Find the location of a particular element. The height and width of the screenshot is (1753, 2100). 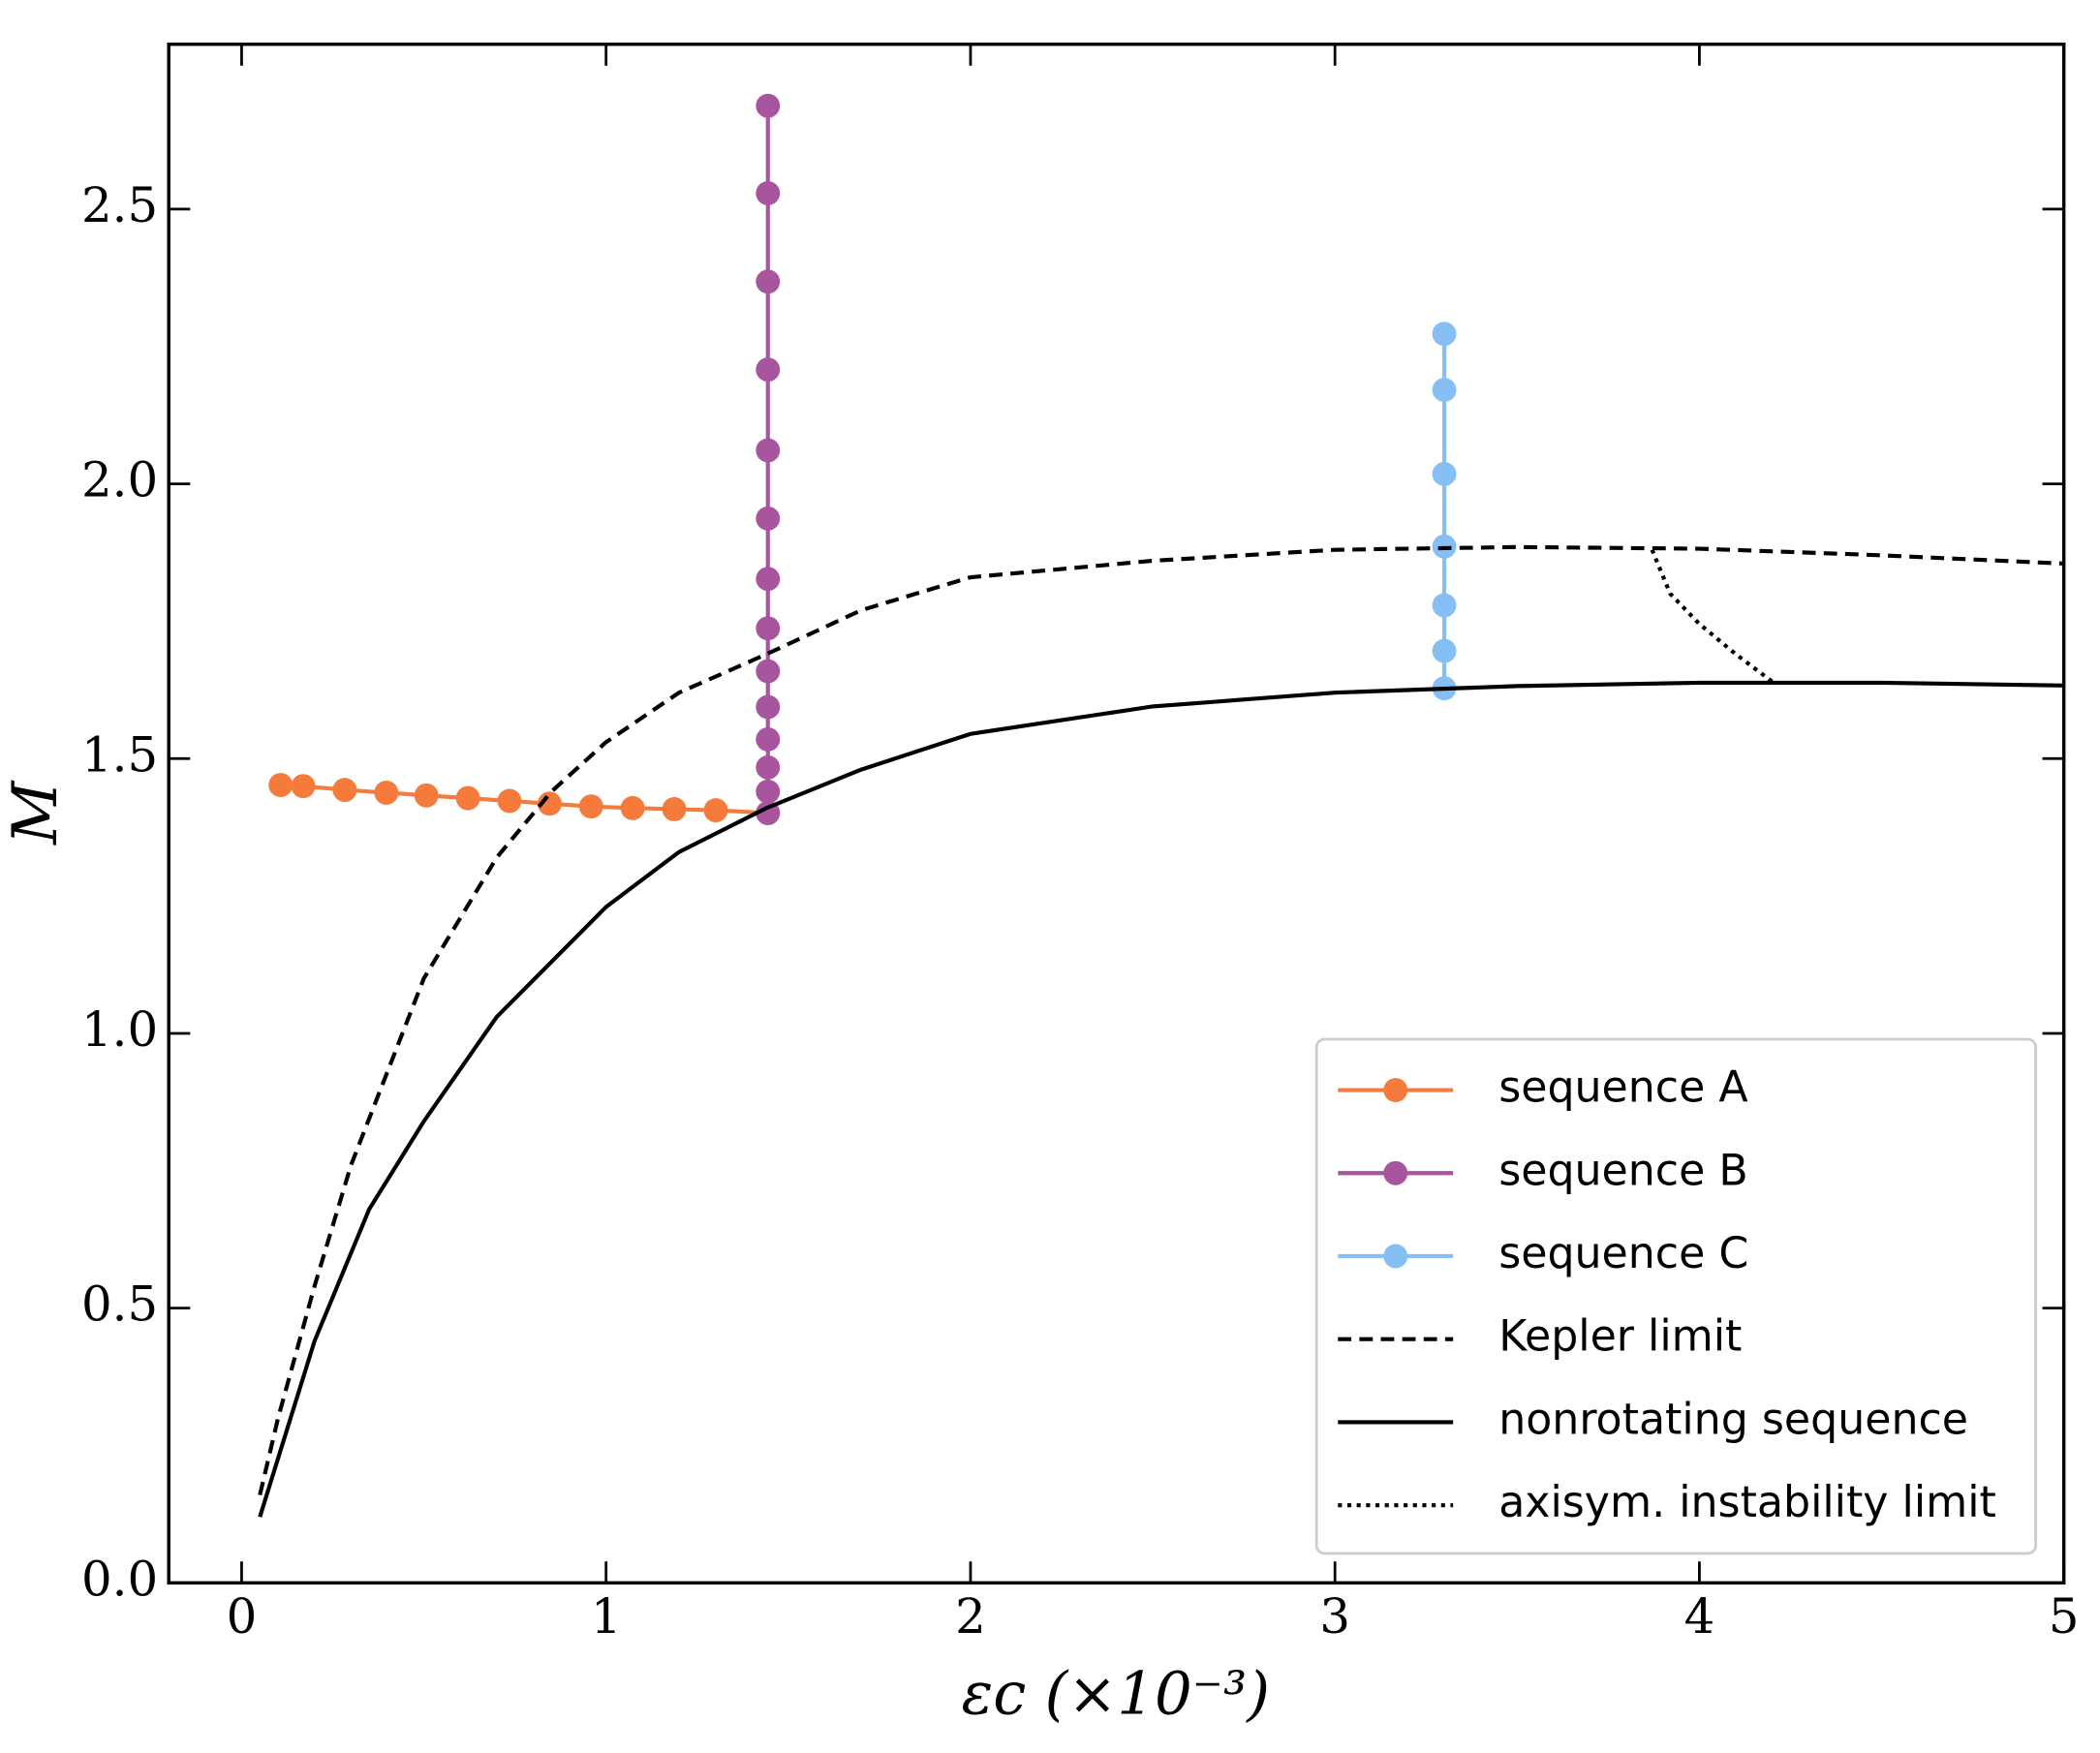

legend-box is located at coordinates (1676, 1296).